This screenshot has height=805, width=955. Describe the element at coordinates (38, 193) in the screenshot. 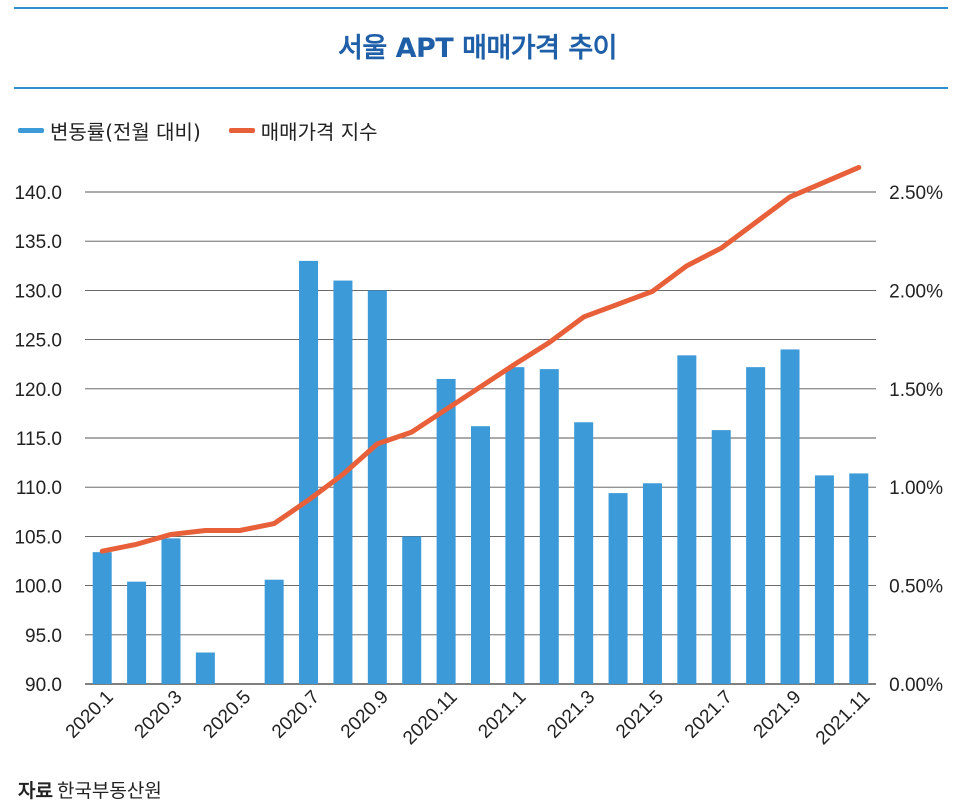

I see `left-axis-tick-label: 140.0` at that location.